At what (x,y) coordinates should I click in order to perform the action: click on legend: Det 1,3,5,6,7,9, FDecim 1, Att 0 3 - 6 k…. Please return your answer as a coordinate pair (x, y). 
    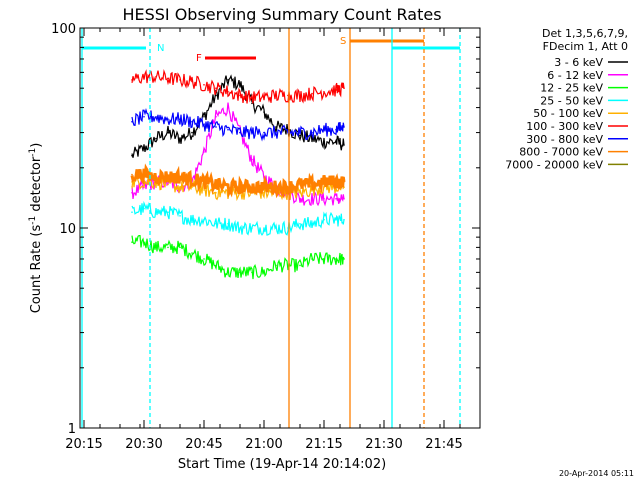
    Looking at the image, I should click on (566, 99).